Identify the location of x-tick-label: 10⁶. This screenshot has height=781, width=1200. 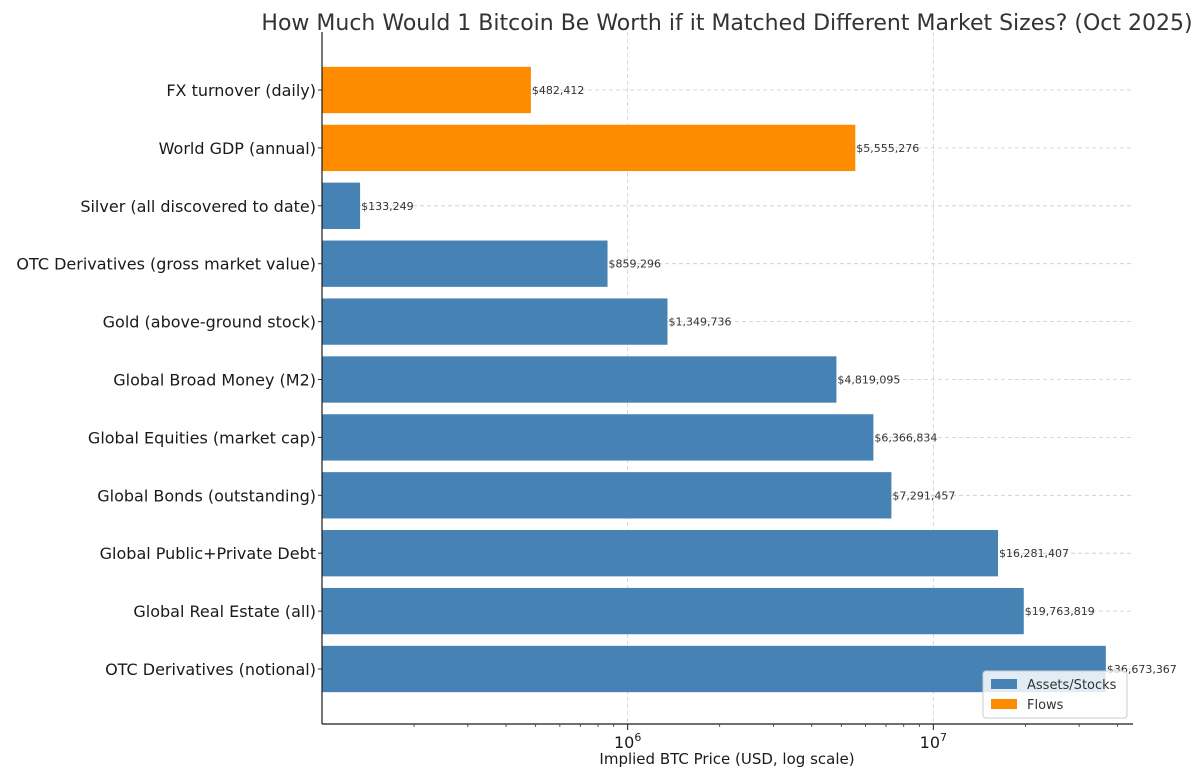
(627, 741).